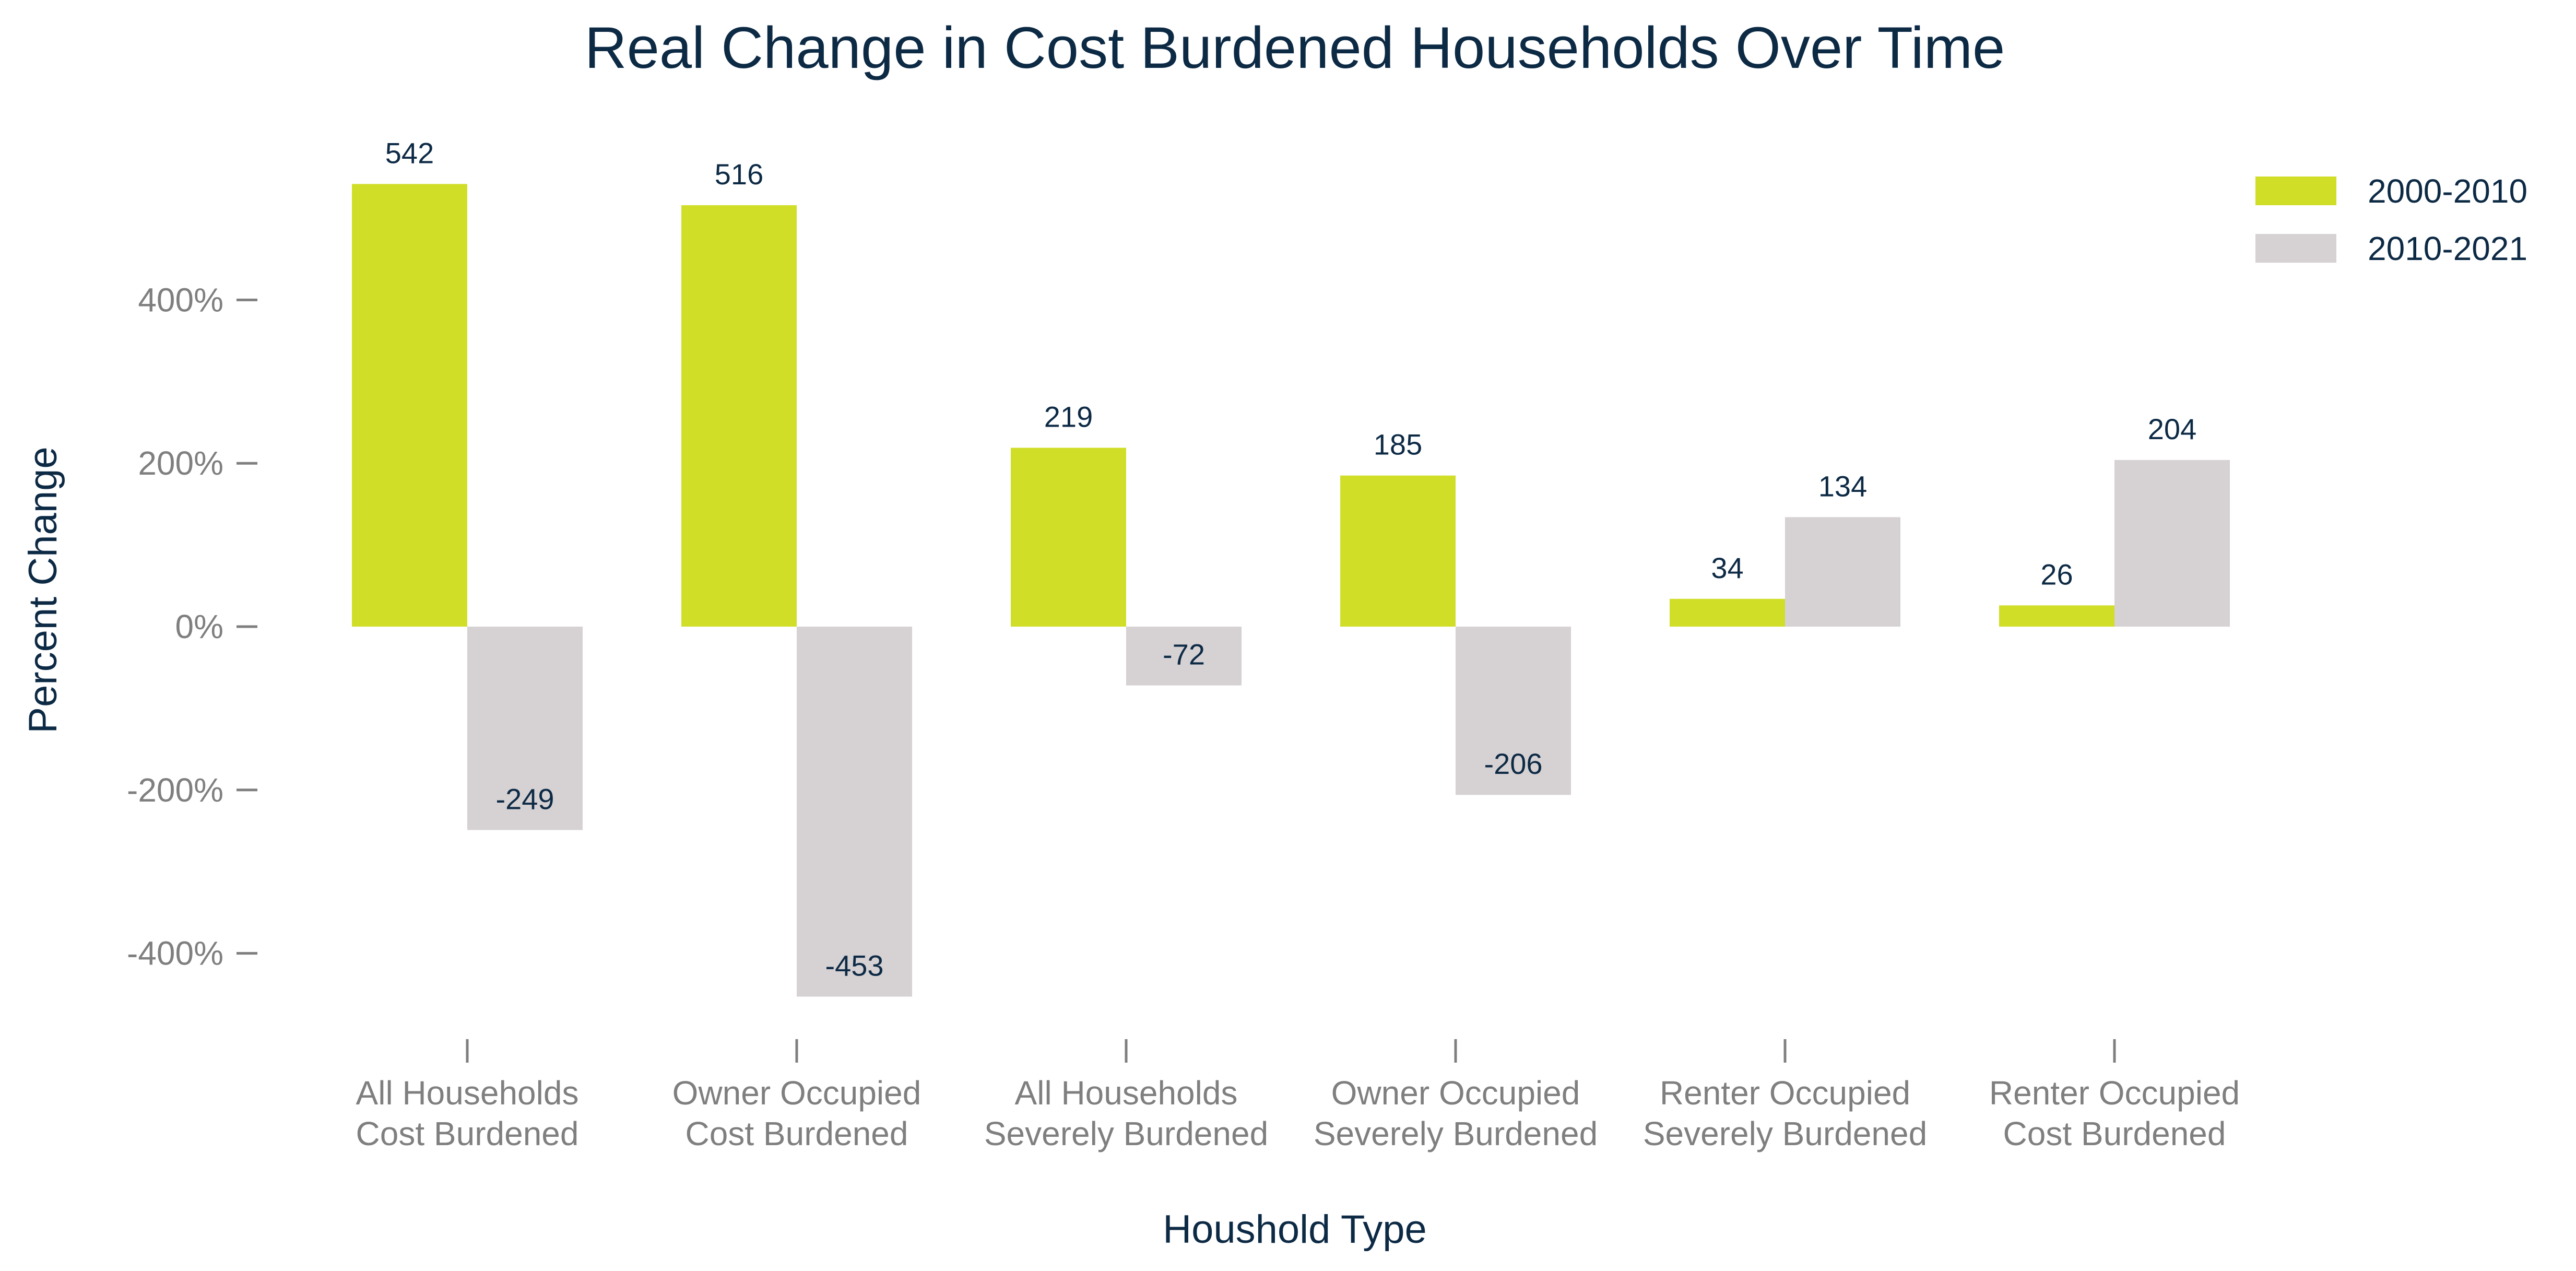 The image size is (2576, 1271). What do you see at coordinates (2295, 190) in the screenshot?
I see `legend-swatch-2000-2010` at bounding box center [2295, 190].